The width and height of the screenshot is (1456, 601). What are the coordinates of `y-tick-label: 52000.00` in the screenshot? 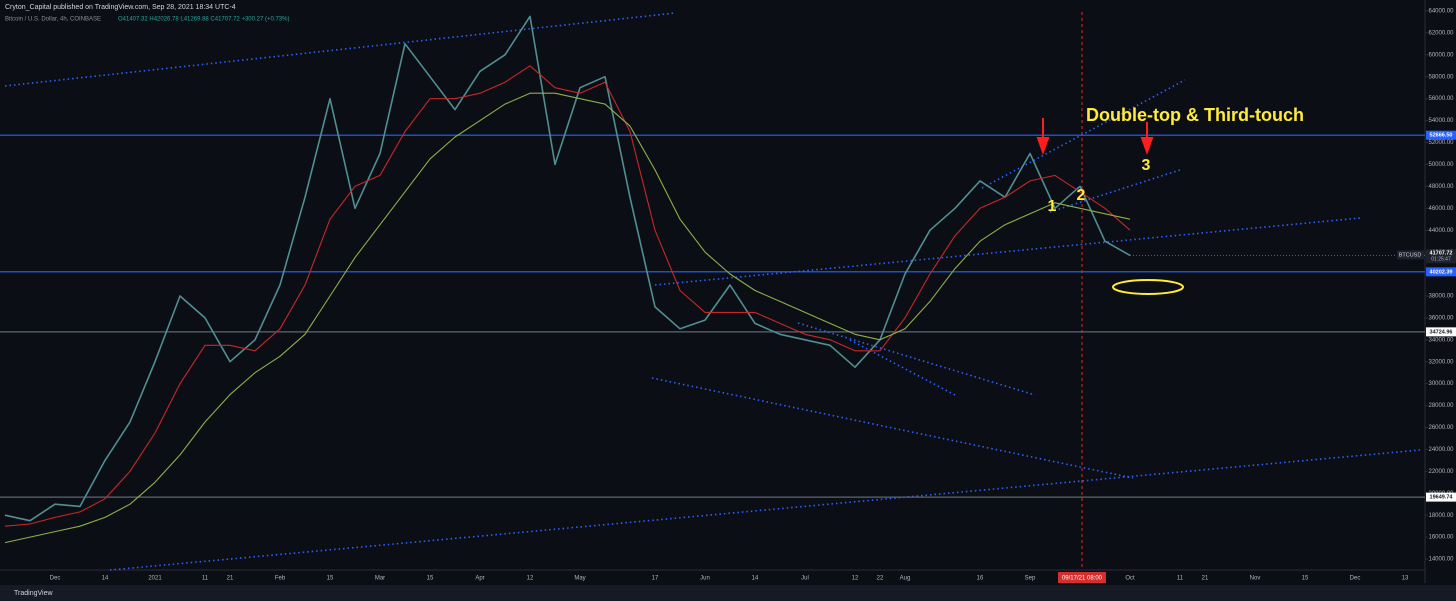 It's located at (1441, 143).